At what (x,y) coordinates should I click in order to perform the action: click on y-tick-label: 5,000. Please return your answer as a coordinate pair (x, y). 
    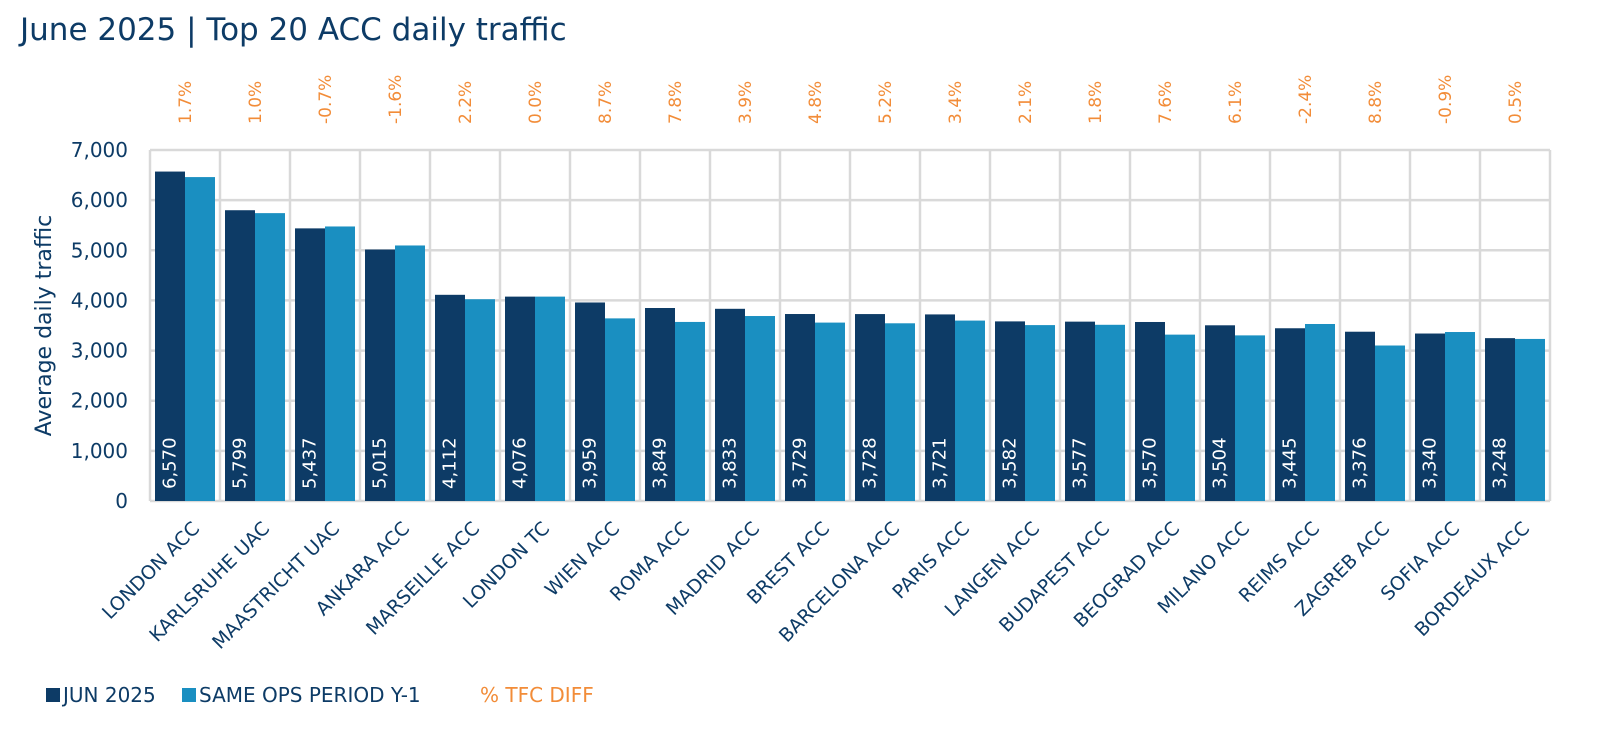
    Looking at the image, I should click on (99, 250).